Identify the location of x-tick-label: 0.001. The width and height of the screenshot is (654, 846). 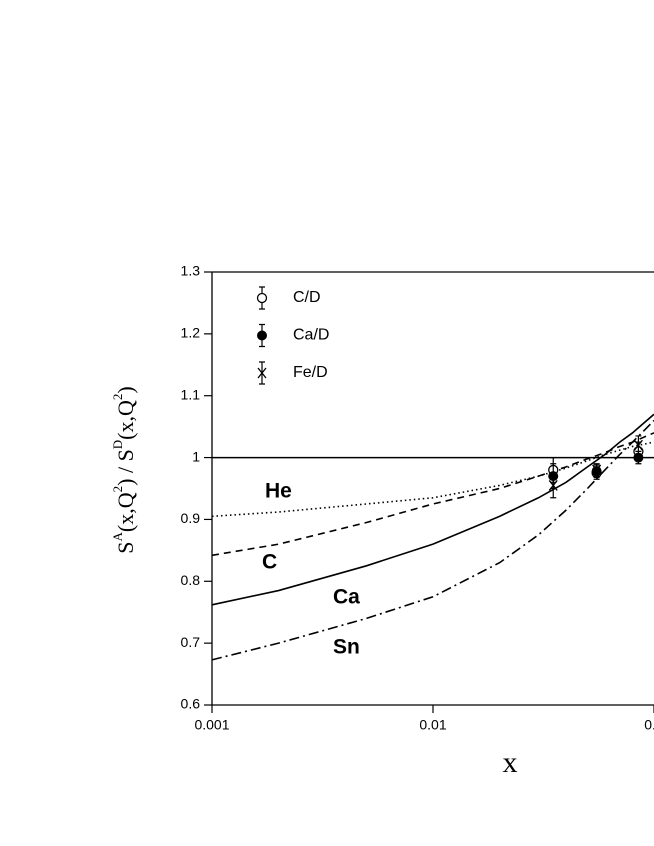
(211, 725).